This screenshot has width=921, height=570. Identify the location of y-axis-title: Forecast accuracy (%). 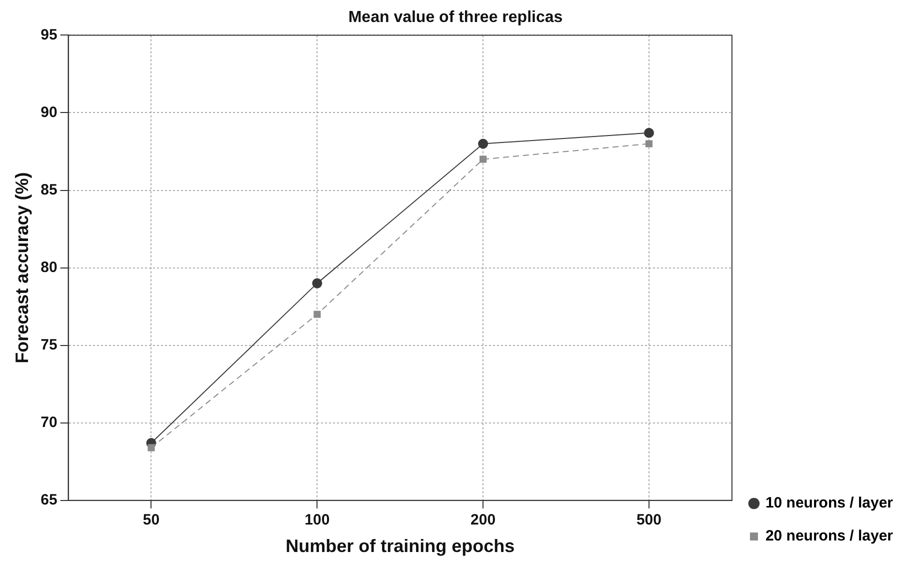
(22, 268).